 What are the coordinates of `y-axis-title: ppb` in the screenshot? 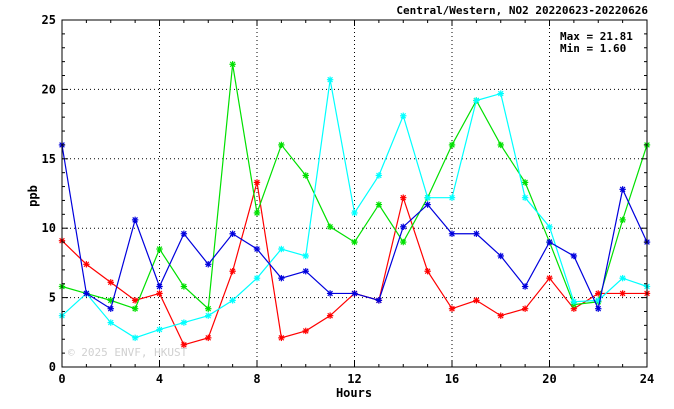 It's located at (33, 196).